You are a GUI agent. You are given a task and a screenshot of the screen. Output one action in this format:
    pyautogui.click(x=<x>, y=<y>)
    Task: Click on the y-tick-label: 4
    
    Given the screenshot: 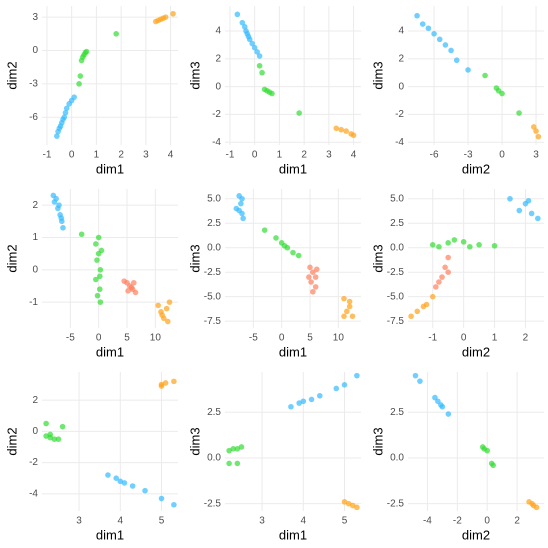 What is the action you would take?
    pyautogui.click(x=218, y=31)
    